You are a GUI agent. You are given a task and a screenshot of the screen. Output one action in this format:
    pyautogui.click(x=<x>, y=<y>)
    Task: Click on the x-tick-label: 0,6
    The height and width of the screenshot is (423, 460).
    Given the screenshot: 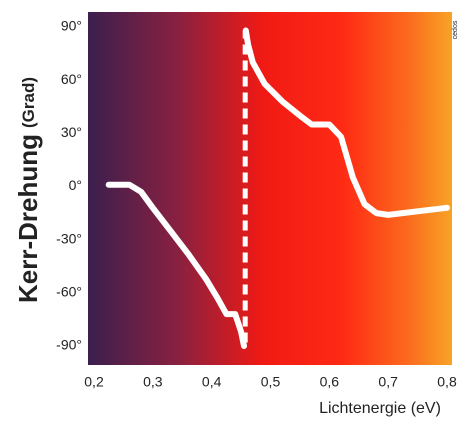 What is the action you would take?
    pyautogui.click(x=330, y=382)
    